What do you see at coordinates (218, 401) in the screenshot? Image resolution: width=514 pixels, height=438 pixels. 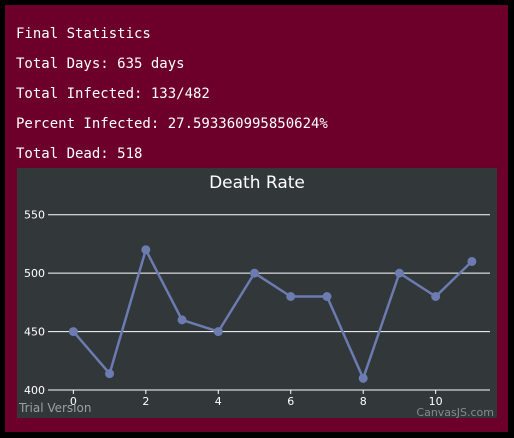 I see `x-tick-label-4: 4` at bounding box center [218, 401].